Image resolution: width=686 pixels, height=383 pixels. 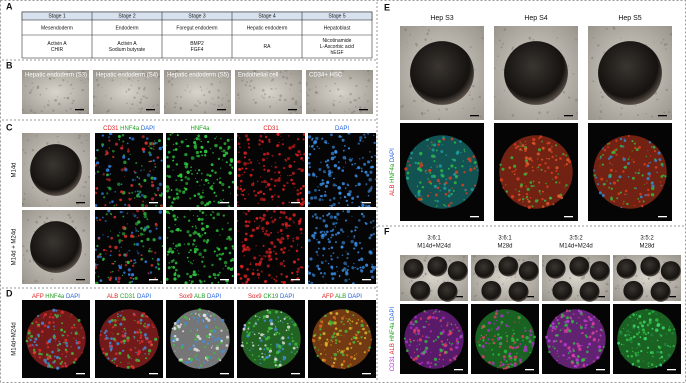 I want to click on stain-name: ALB, so click(x=393, y=348).